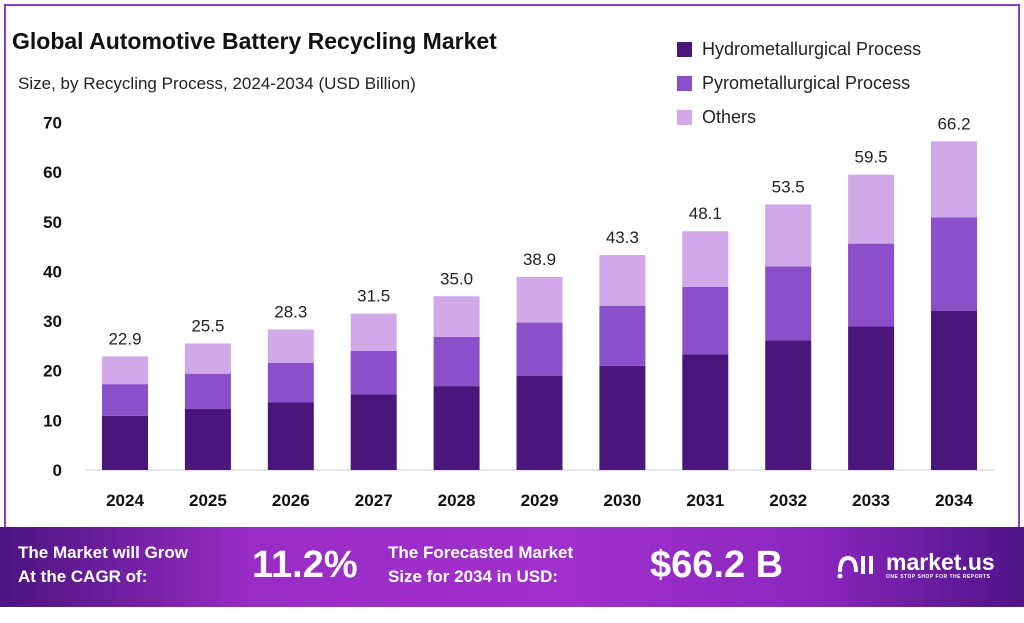 This screenshot has height=623, width=1024. Describe the element at coordinates (717, 565) in the screenshot. I see `forecast-value: $66.2 B` at that location.